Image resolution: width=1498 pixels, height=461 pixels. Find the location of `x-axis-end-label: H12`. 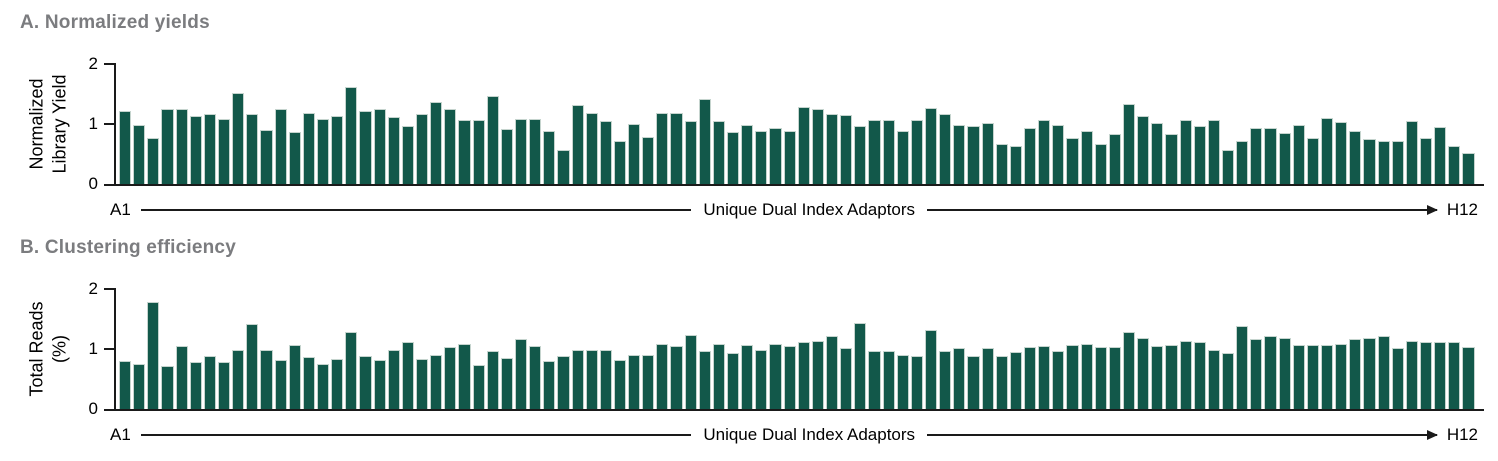

x-axis-end-label: H12 is located at coordinates (1462, 434).